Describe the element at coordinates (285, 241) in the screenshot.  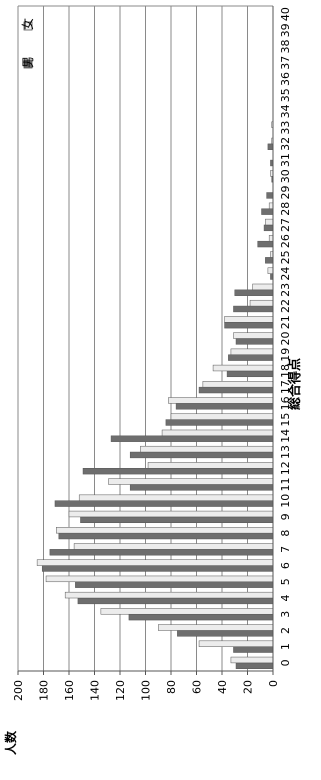
I see `x-tick-label: 26` at that location.